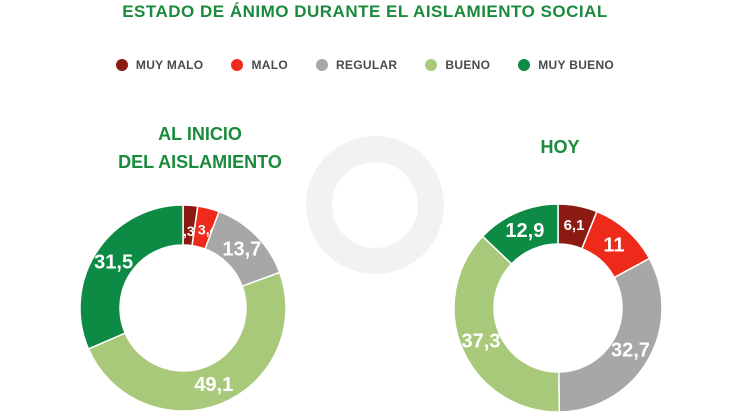 This screenshot has height=416, width=730. What do you see at coordinates (481, 342) in the screenshot?
I see `slice-label-hoy-bueno: 37,3` at bounding box center [481, 342].